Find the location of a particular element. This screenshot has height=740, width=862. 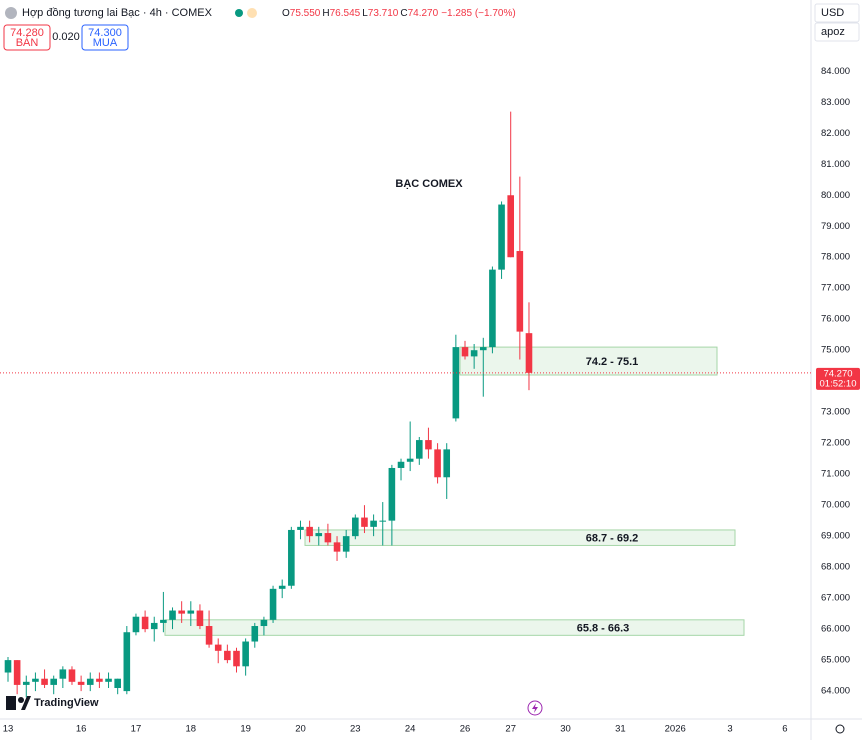

unit-dropdown is located at coordinates (837, 32).